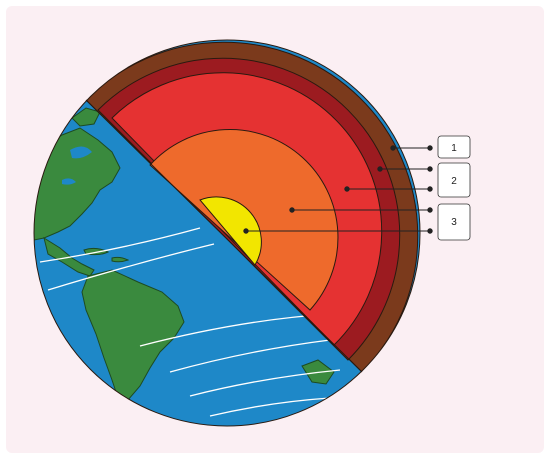  I want to click on hudson-bay, so click(81, 152).